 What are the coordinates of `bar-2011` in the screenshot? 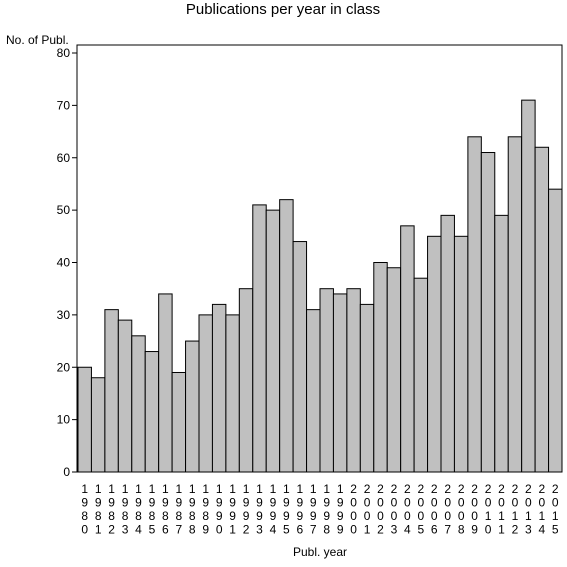 It's located at (501, 343).